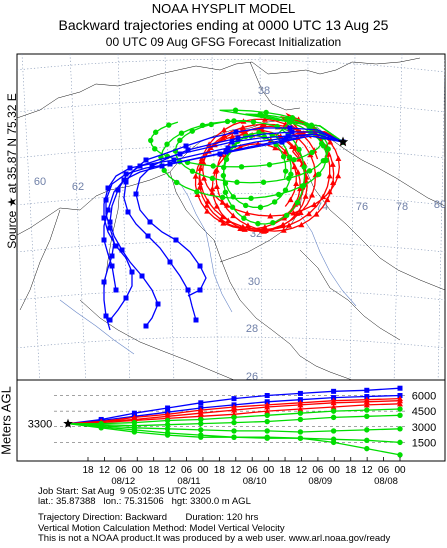 Image resolution: width=447 pixels, height=548 pixels. What do you see at coordinates (252, 329) in the screenshot?
I see `latitude-label: 28` at bounding box center [252, 329].